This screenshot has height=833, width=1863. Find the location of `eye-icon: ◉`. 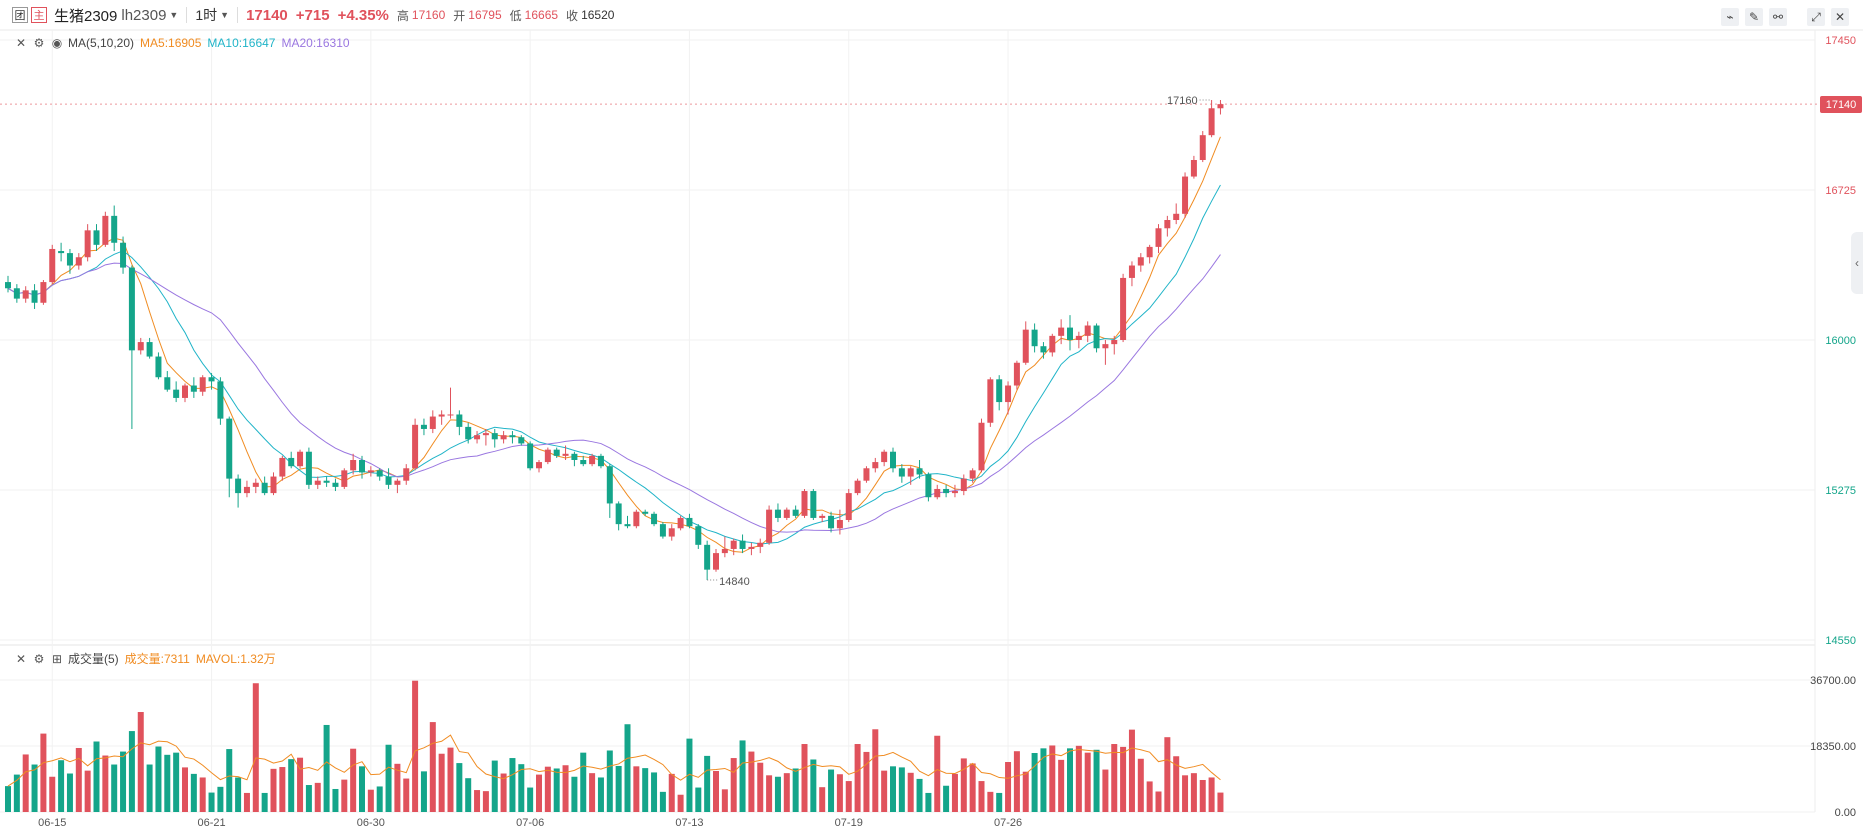

eye-icon: ◉ is located at coordinates (57, 43).